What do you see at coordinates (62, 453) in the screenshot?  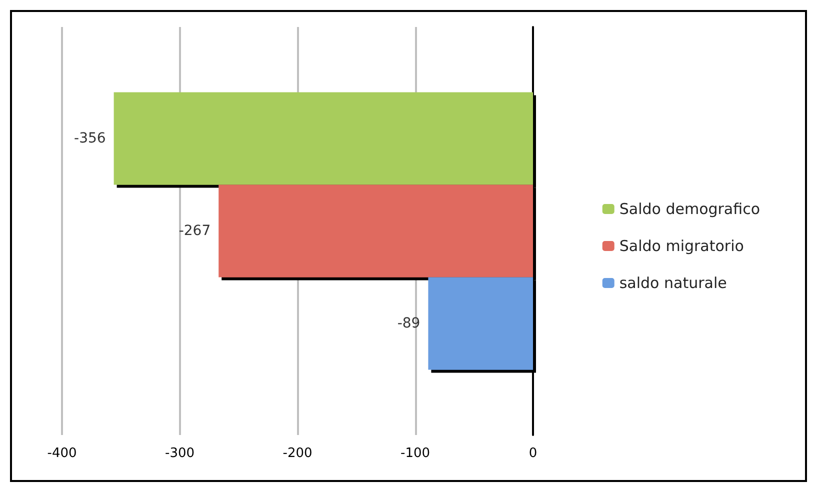 I see `x-tick-label: -400` at bounding box center [62, 453].